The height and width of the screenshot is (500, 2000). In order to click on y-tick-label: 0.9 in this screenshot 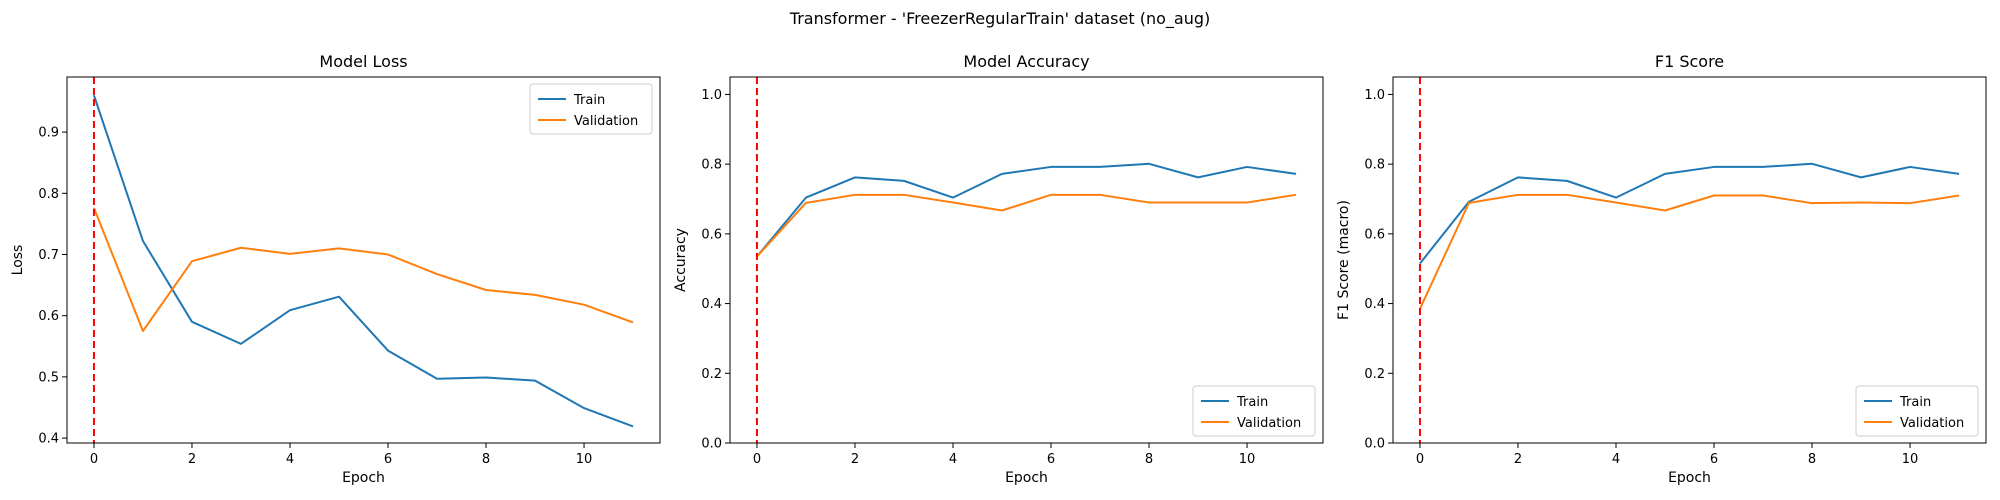, I will do `click(48, 133)`.